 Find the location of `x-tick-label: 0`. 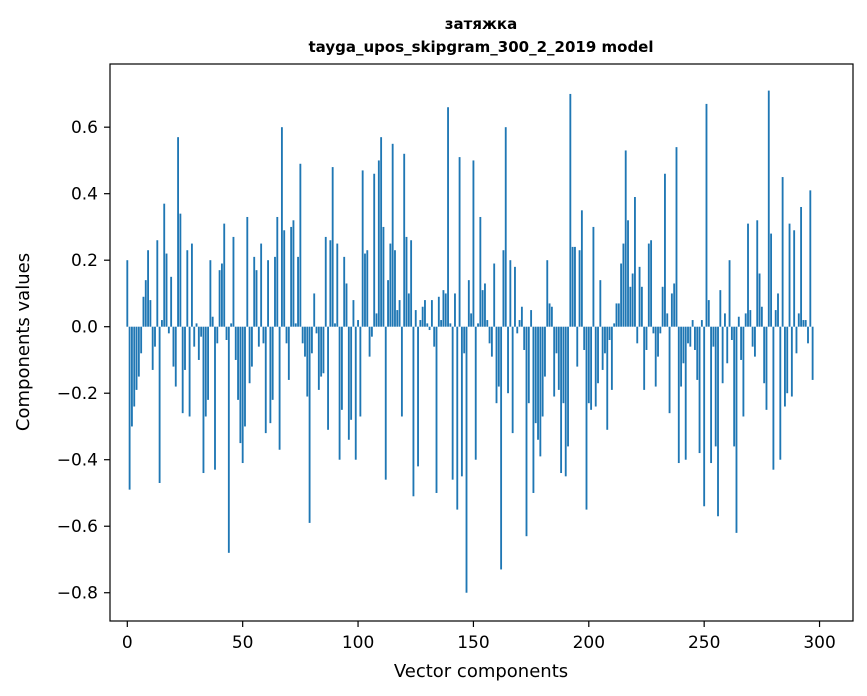

x-tick-label: 0 is located at coordinates (127, 643).